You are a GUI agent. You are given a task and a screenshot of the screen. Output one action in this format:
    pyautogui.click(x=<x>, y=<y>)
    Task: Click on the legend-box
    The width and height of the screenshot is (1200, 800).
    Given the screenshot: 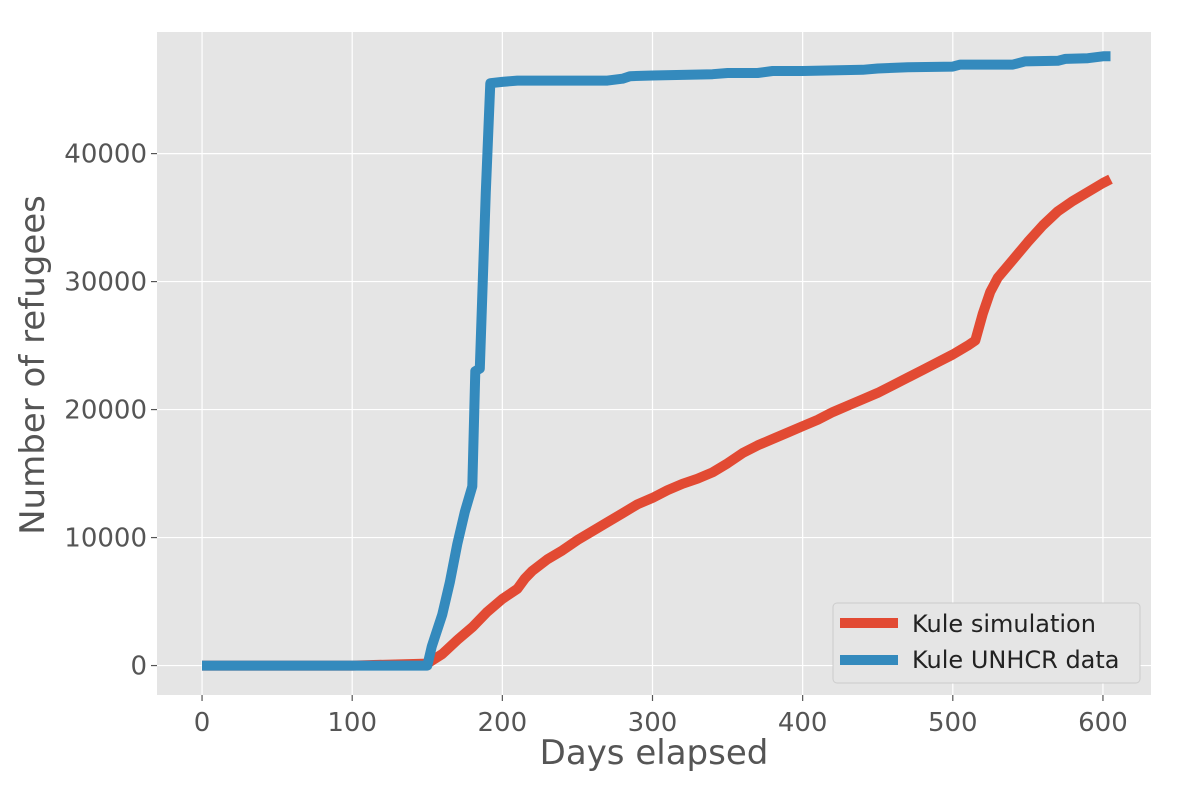 What is the action you would take?
    pyautogui.click(x=986, y=643)
    